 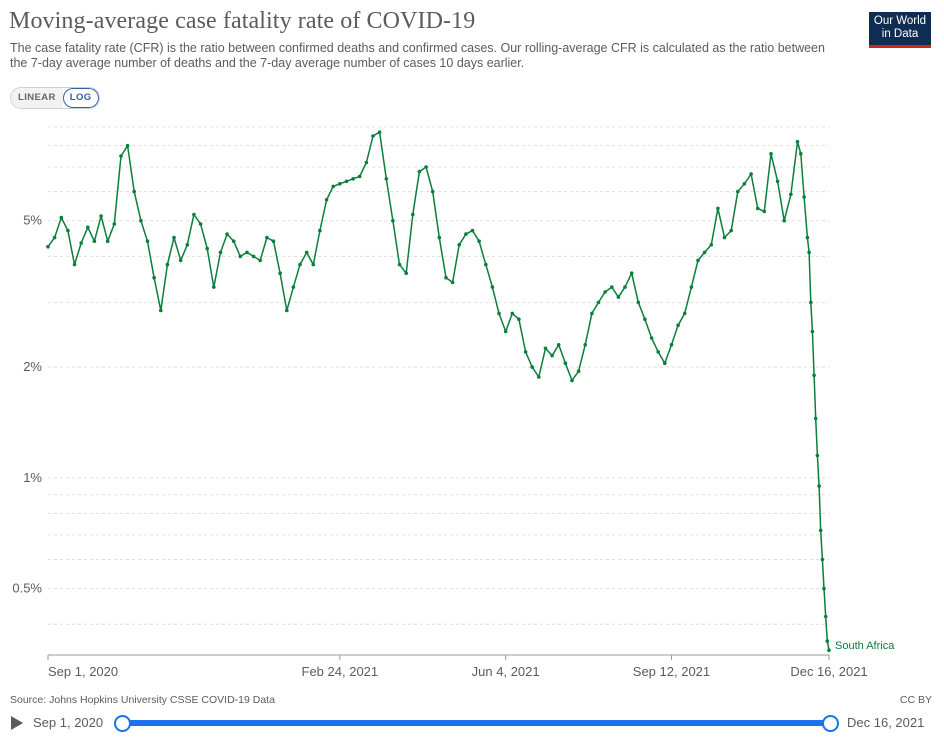 I want to click on license-link: CC BY, so click(x=915, y=700).